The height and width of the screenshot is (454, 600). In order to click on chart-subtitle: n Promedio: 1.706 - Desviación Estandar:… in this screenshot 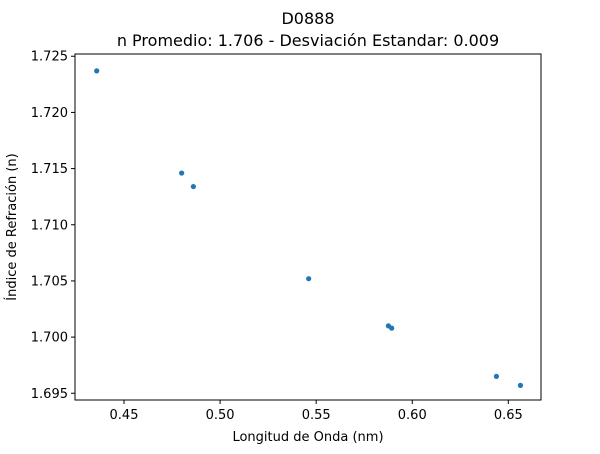, I will do `click(308, 40)`.